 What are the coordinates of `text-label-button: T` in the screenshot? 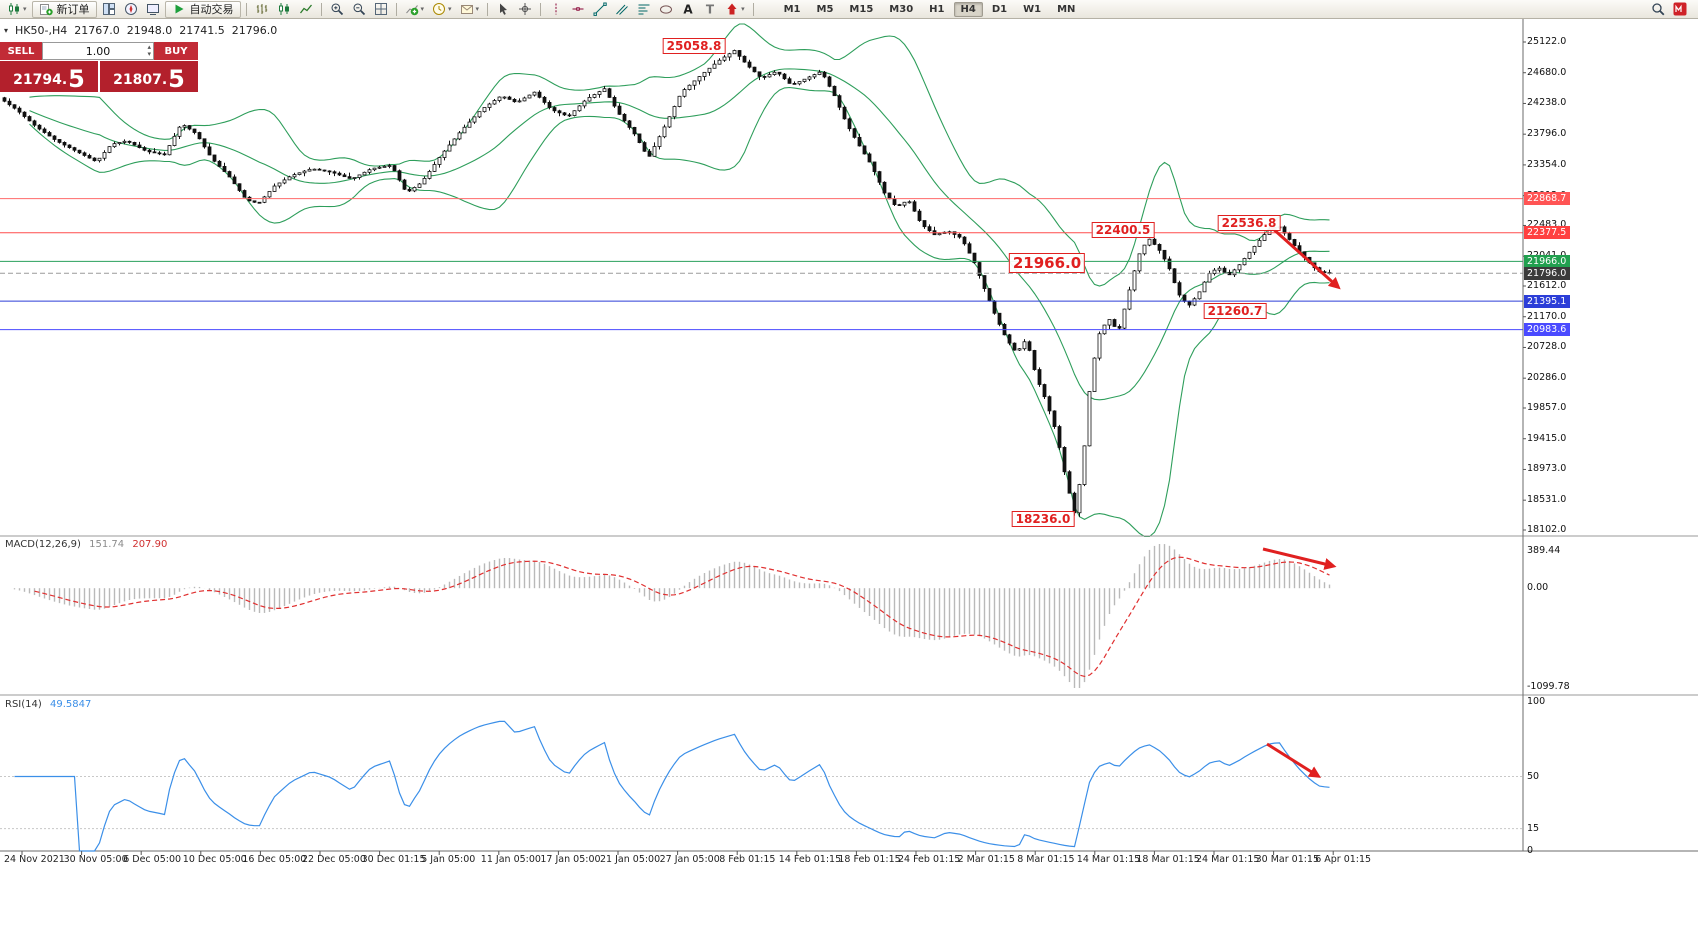 It's located at (710, 9).